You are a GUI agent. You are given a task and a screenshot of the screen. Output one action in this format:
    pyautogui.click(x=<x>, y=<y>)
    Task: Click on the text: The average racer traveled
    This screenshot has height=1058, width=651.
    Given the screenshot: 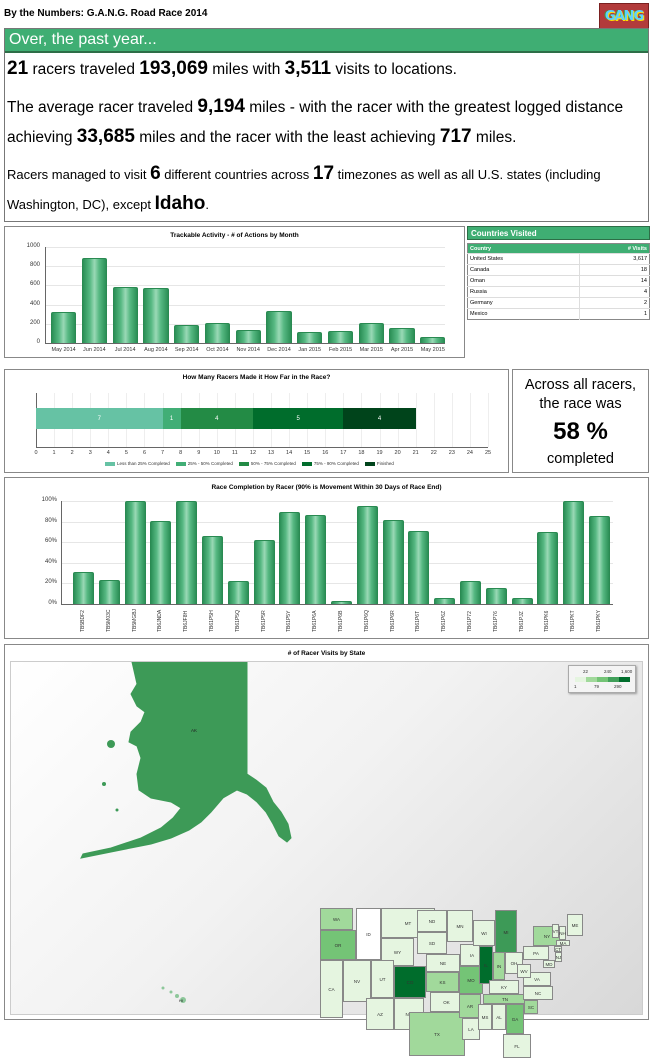 What is the action you would take?
    pyautogui.click(x=102, y=107)
    